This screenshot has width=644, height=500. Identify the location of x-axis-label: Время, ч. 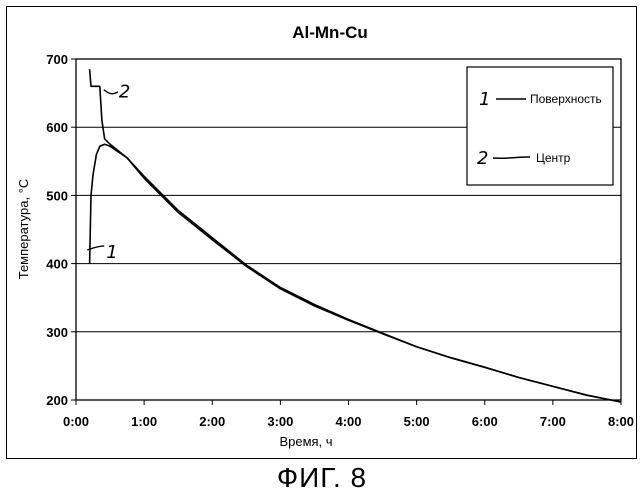
(305, 441).